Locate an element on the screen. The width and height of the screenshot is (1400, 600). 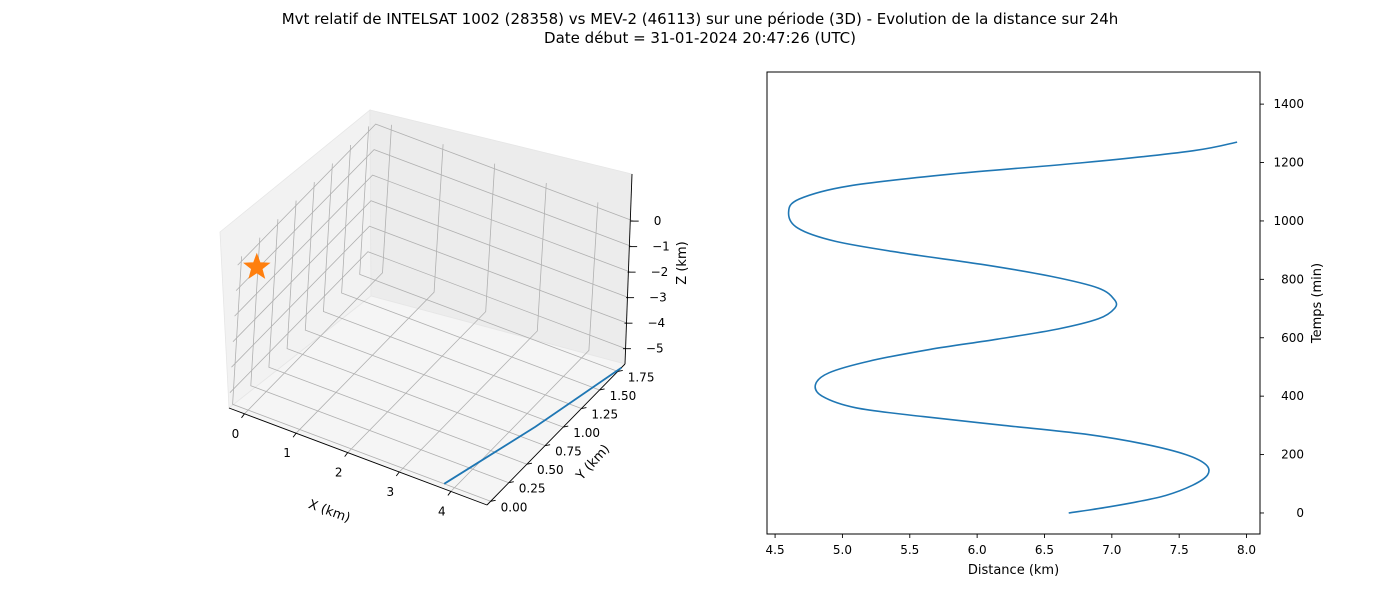
axis-y-line is located at coordinates (556, 434).